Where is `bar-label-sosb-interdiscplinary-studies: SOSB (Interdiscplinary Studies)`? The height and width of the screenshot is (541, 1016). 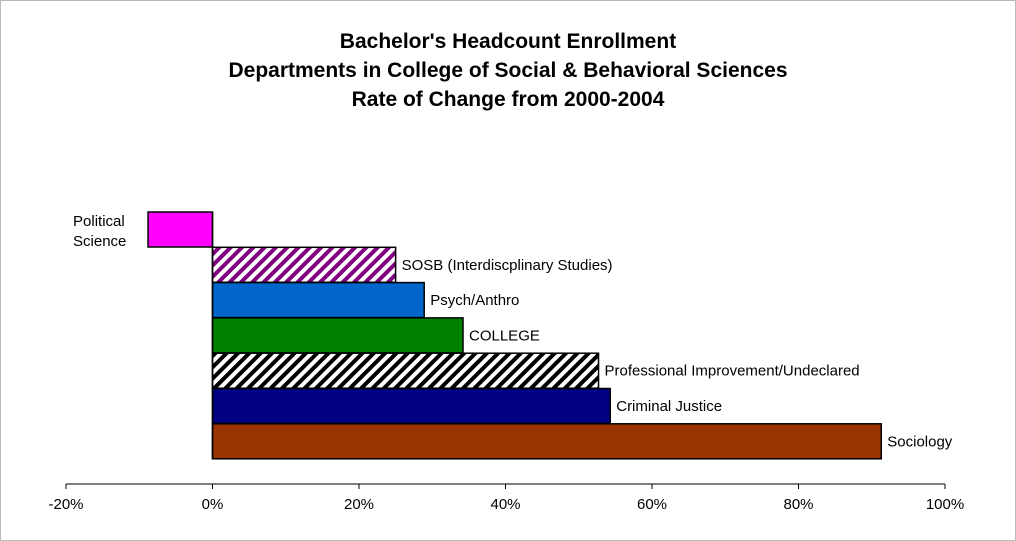
bar-label-sosb-interdiscplinary-studies: SOSB (Interdiscplinary Studies) is located at coordinates (507, 265).